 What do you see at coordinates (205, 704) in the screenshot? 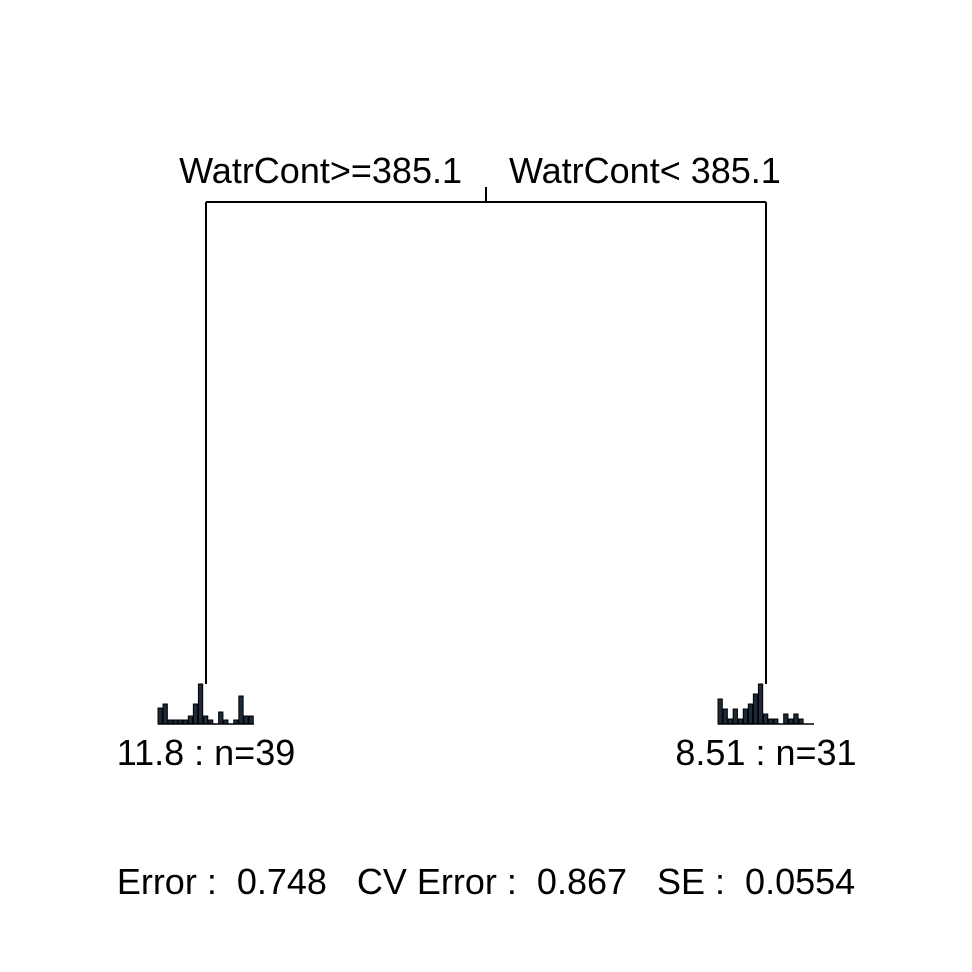
I see `left-leaf-histogram` at bounding box center [205, 704].